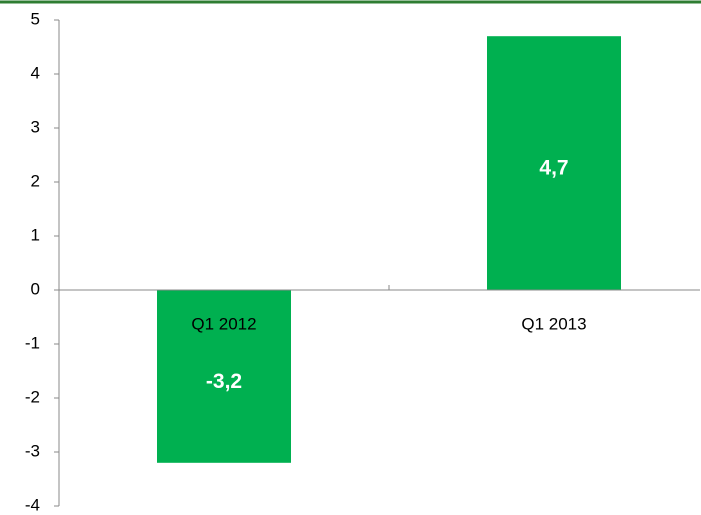 The width and height of the screenshot is (701, 515). I want to click on y-tick-label: 4, so click(35, 72).